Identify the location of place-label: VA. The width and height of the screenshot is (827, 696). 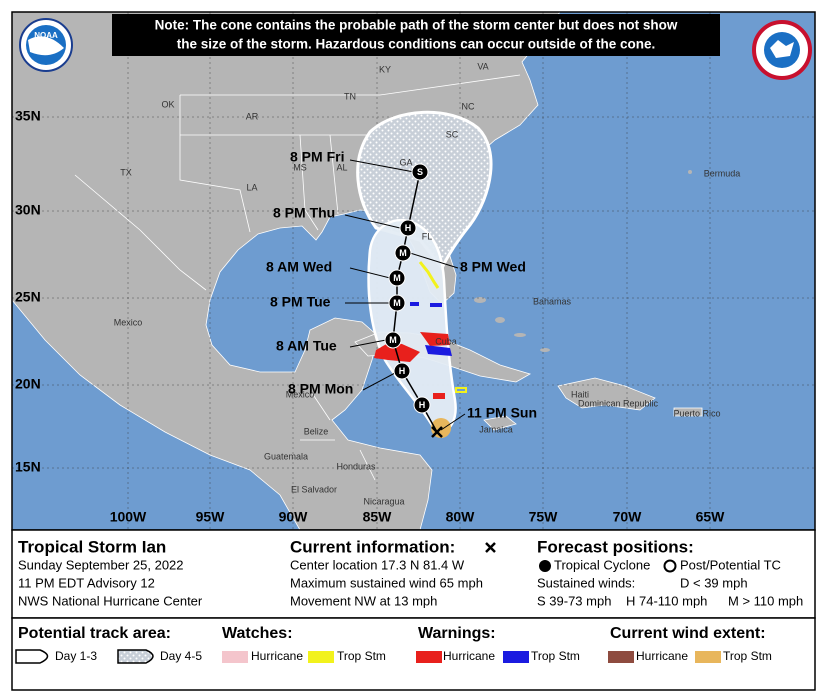
(482, 66).